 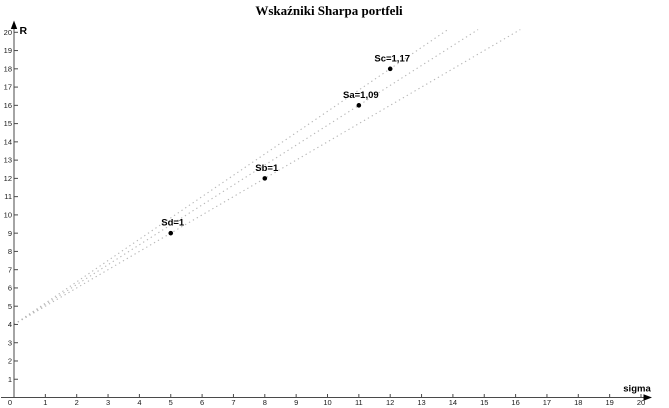 What do you see at coordinates (359, 402) in the screenshot?
I see `x-tick-label: 11` at bounding box center [359, 402].